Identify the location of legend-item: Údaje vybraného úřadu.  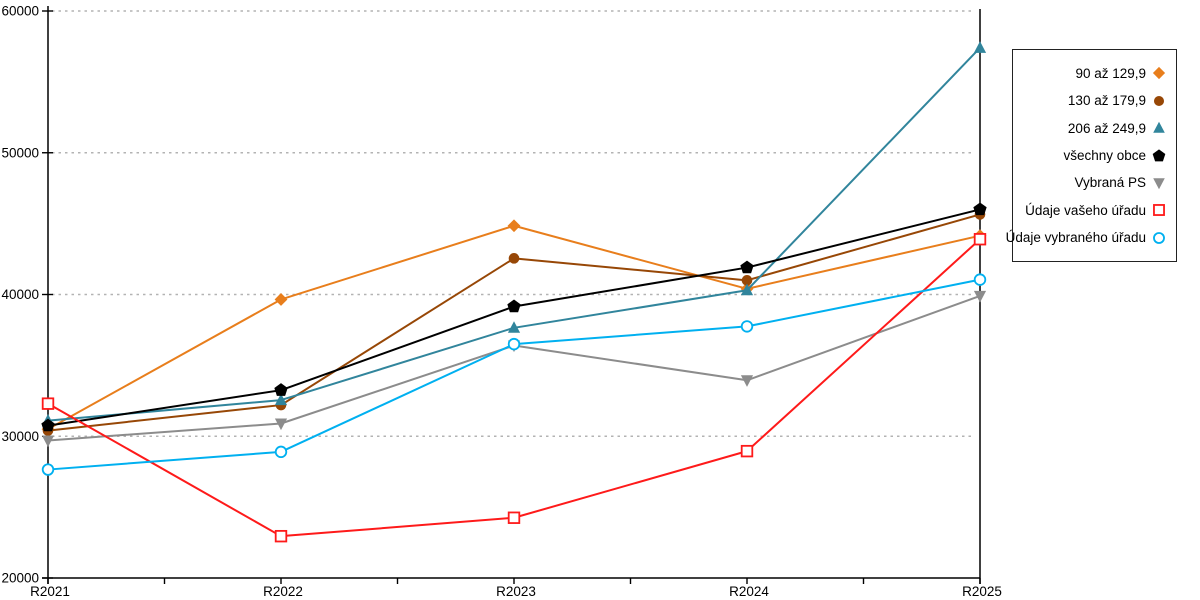
(1086, 238).